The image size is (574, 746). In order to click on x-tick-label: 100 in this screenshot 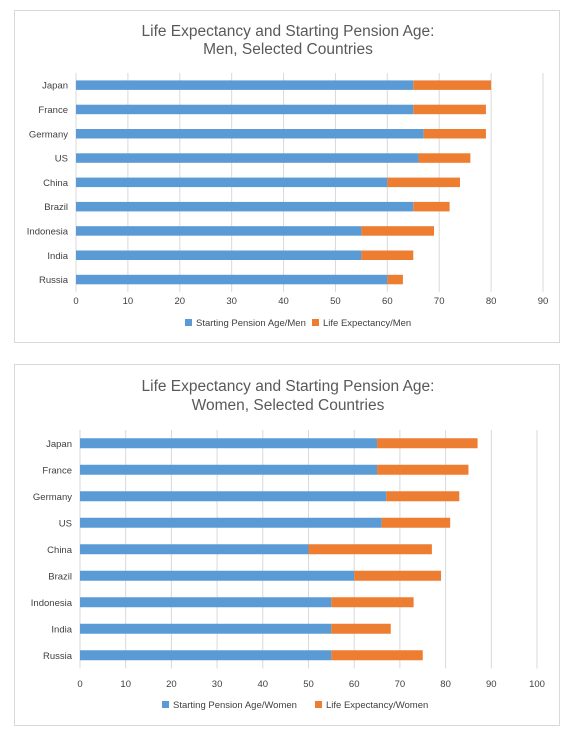, I will do `click(537, 684)`.